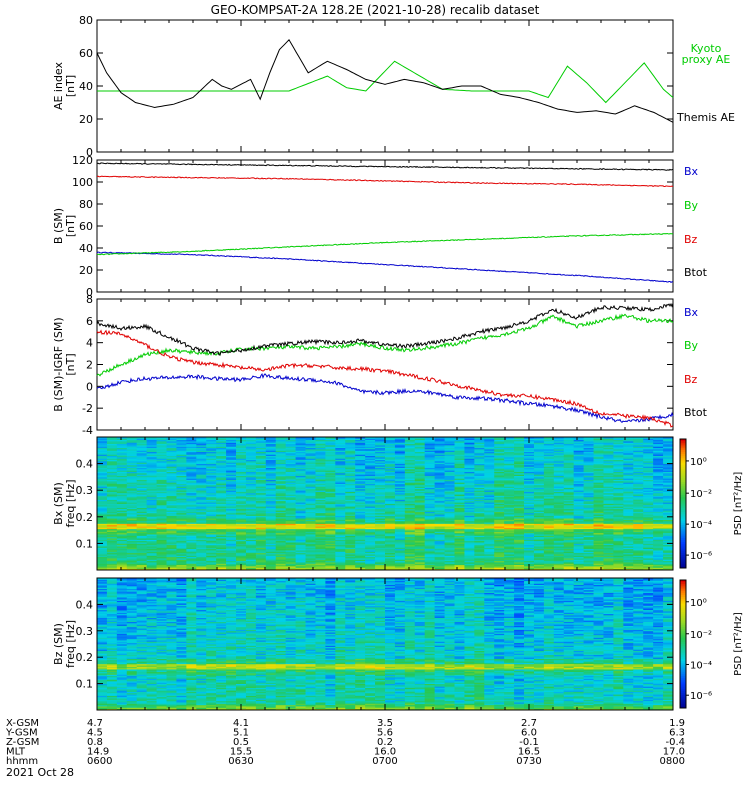  Describe the element at coordinates (89, 152) in the screenshot. I see `y-tick-label: 0` at that location.